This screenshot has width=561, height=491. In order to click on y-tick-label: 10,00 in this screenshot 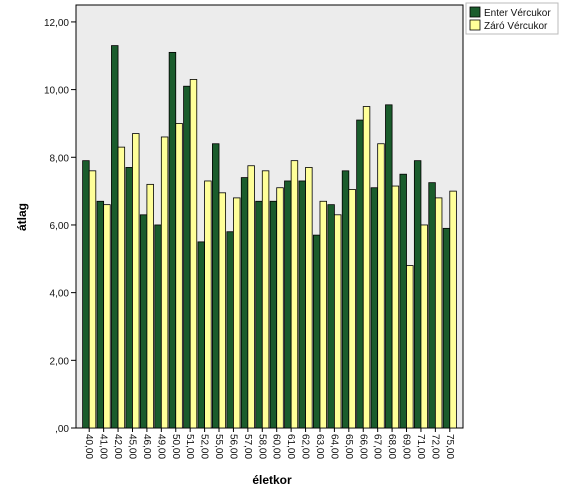, I will do `click(56, 91)`.